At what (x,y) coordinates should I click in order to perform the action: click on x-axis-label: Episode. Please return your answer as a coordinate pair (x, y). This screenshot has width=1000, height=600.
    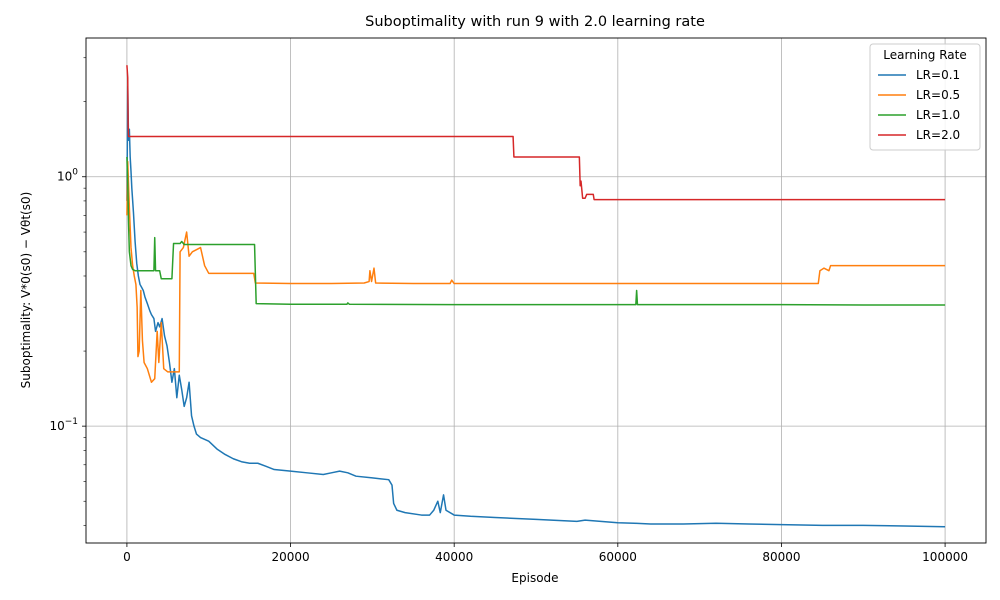
    Looking at the image, I should click on (534, 578).